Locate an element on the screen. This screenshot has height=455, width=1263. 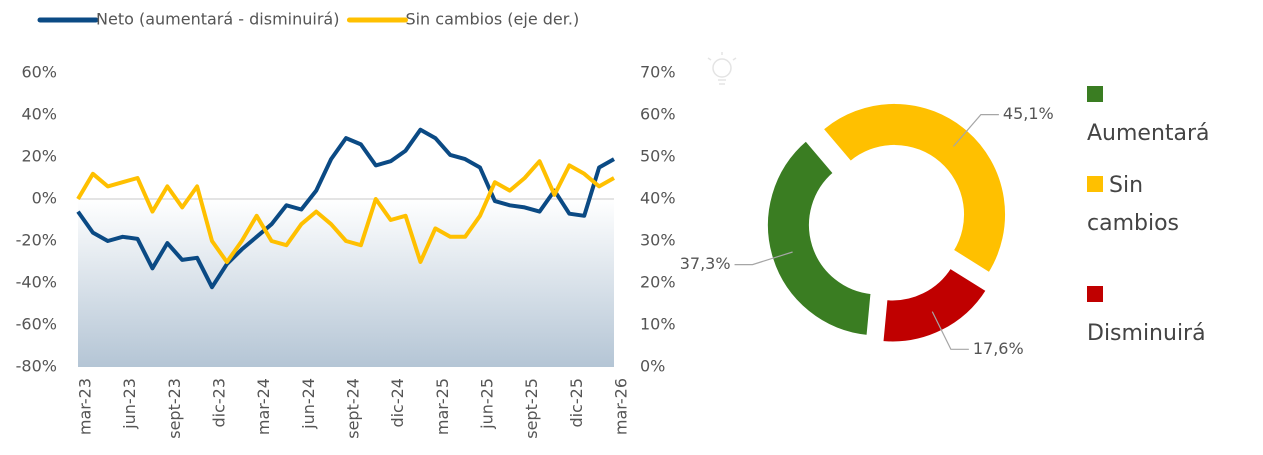
y2-tick-label: 60% is located at coordinates (658, 114).